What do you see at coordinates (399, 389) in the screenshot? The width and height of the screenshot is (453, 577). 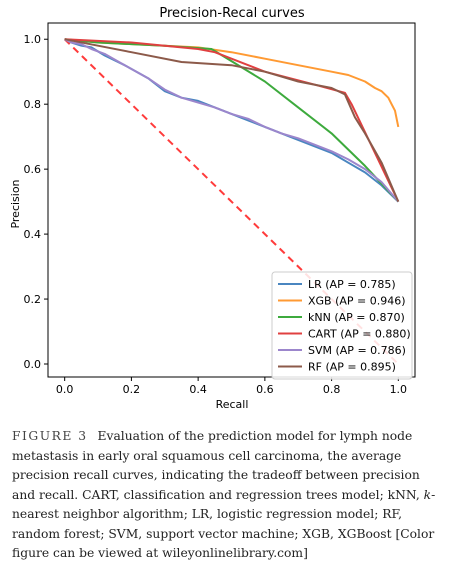 I see `x-tick-label: 1.0` at bounding box center [399, 389].